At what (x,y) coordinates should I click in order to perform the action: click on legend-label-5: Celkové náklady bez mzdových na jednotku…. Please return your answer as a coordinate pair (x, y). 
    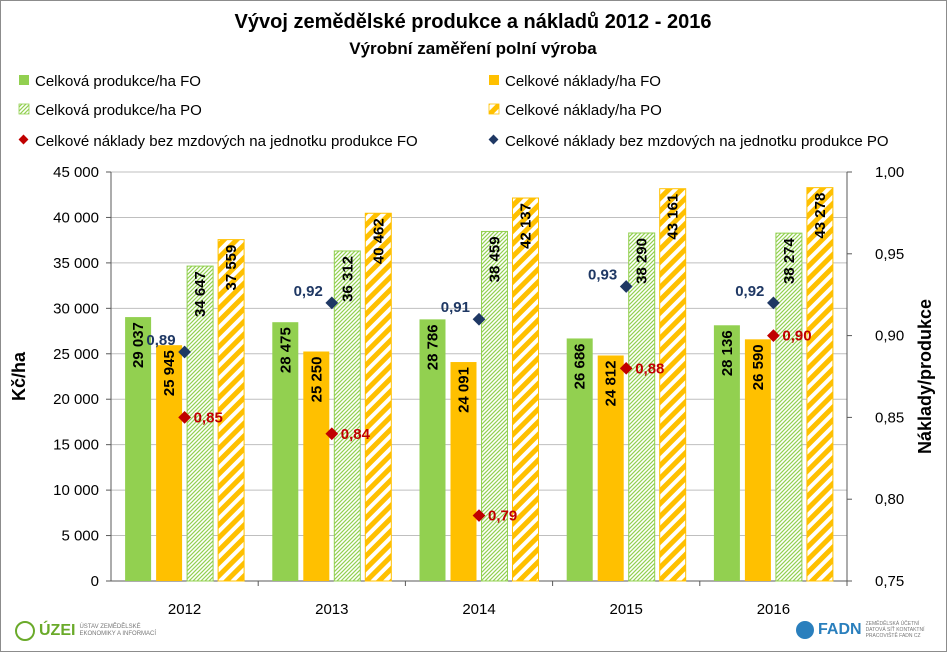
    Looking at the image, I should click on (226, 141).